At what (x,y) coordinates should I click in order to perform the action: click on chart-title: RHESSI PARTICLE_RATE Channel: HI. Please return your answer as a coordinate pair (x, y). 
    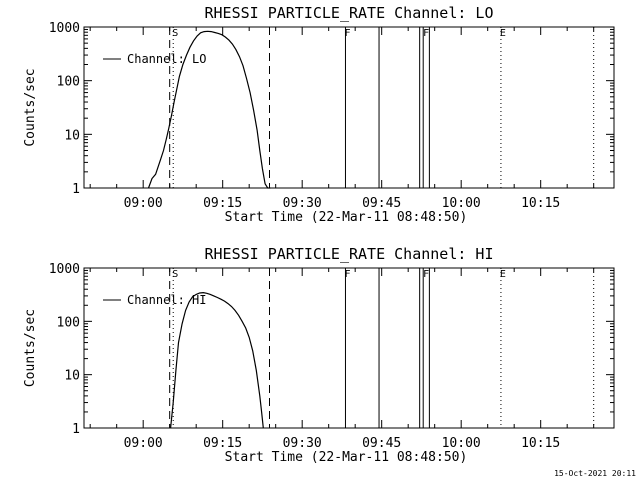
    Looking at the image, I should click on (349, 254).